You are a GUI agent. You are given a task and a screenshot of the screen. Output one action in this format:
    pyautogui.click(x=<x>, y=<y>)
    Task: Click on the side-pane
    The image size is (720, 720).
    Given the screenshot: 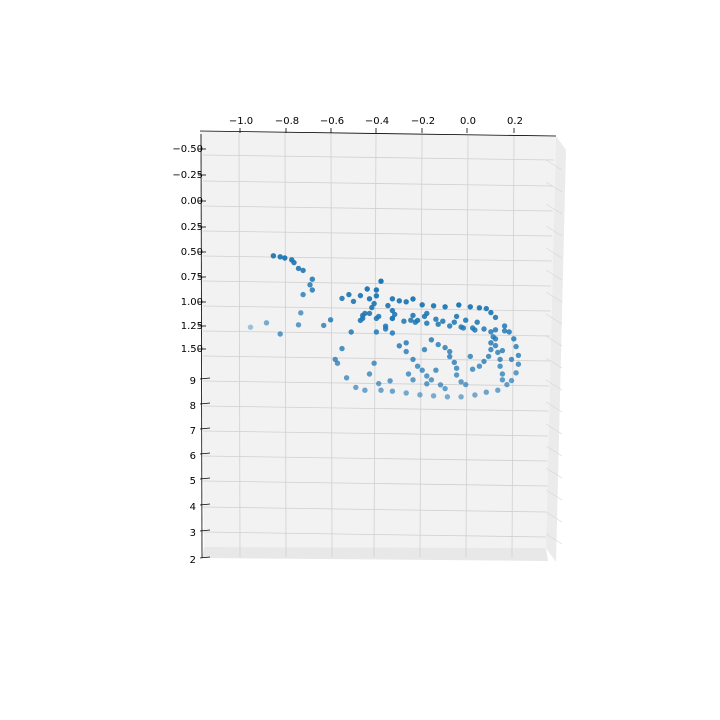 What is the action you would take?
    pyautogui.click(x=556, y=349)
    